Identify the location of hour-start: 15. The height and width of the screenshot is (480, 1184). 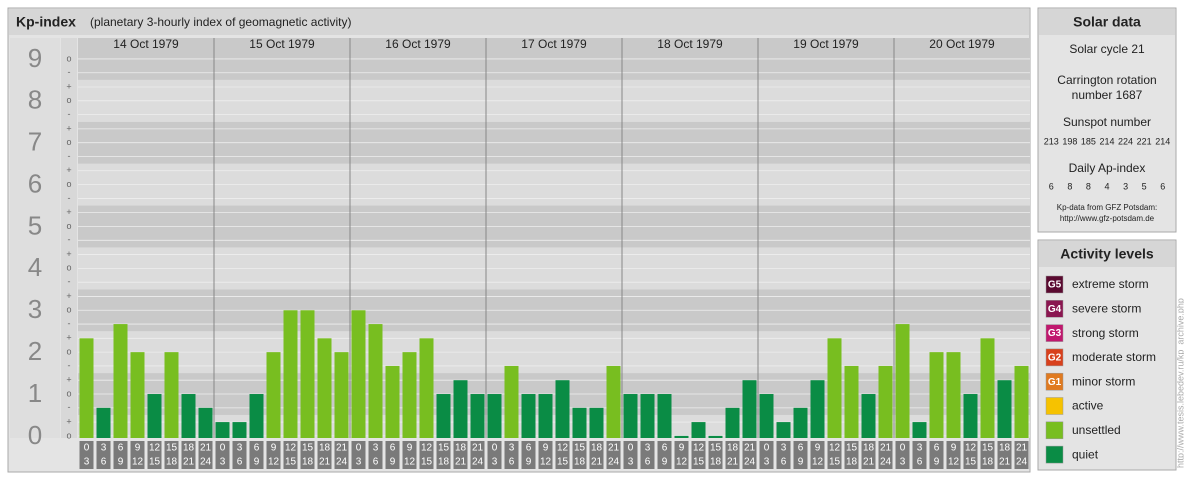
(716, 448).